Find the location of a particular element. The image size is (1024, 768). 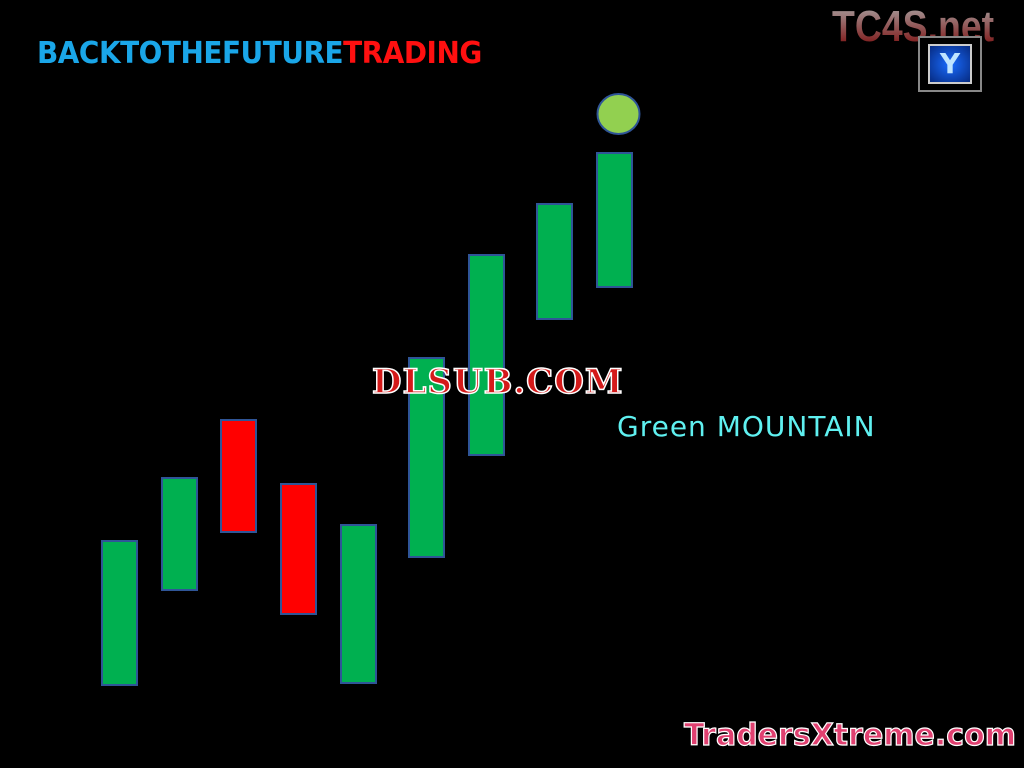

candle-bar-4-red is located at coordinates (298, 549).